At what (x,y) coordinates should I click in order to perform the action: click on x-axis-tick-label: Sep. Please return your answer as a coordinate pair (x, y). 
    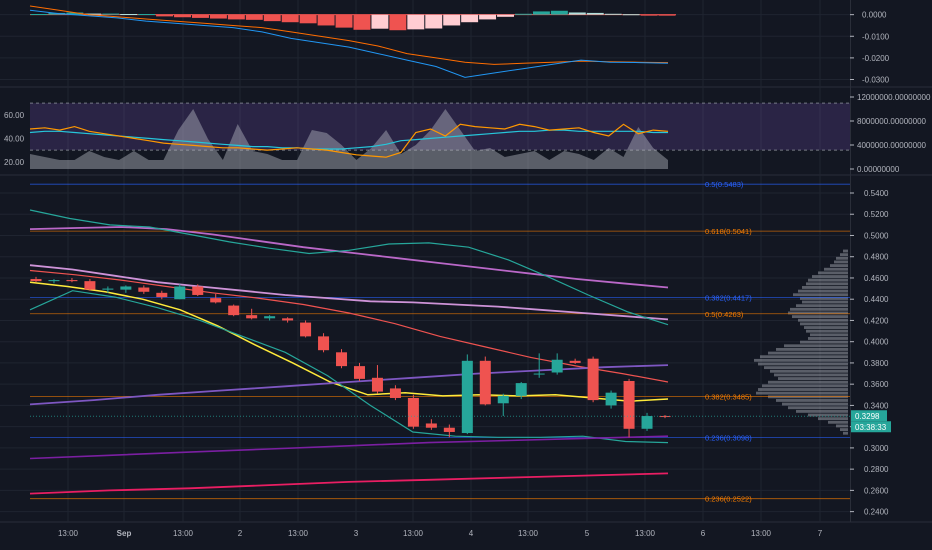
    Looking at the image, I should click on (124, 533).